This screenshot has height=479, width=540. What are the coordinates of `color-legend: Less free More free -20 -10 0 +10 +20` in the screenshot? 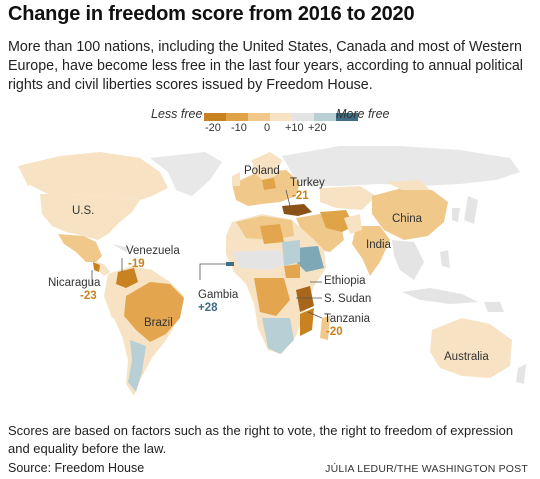 It's located at (270, 122).